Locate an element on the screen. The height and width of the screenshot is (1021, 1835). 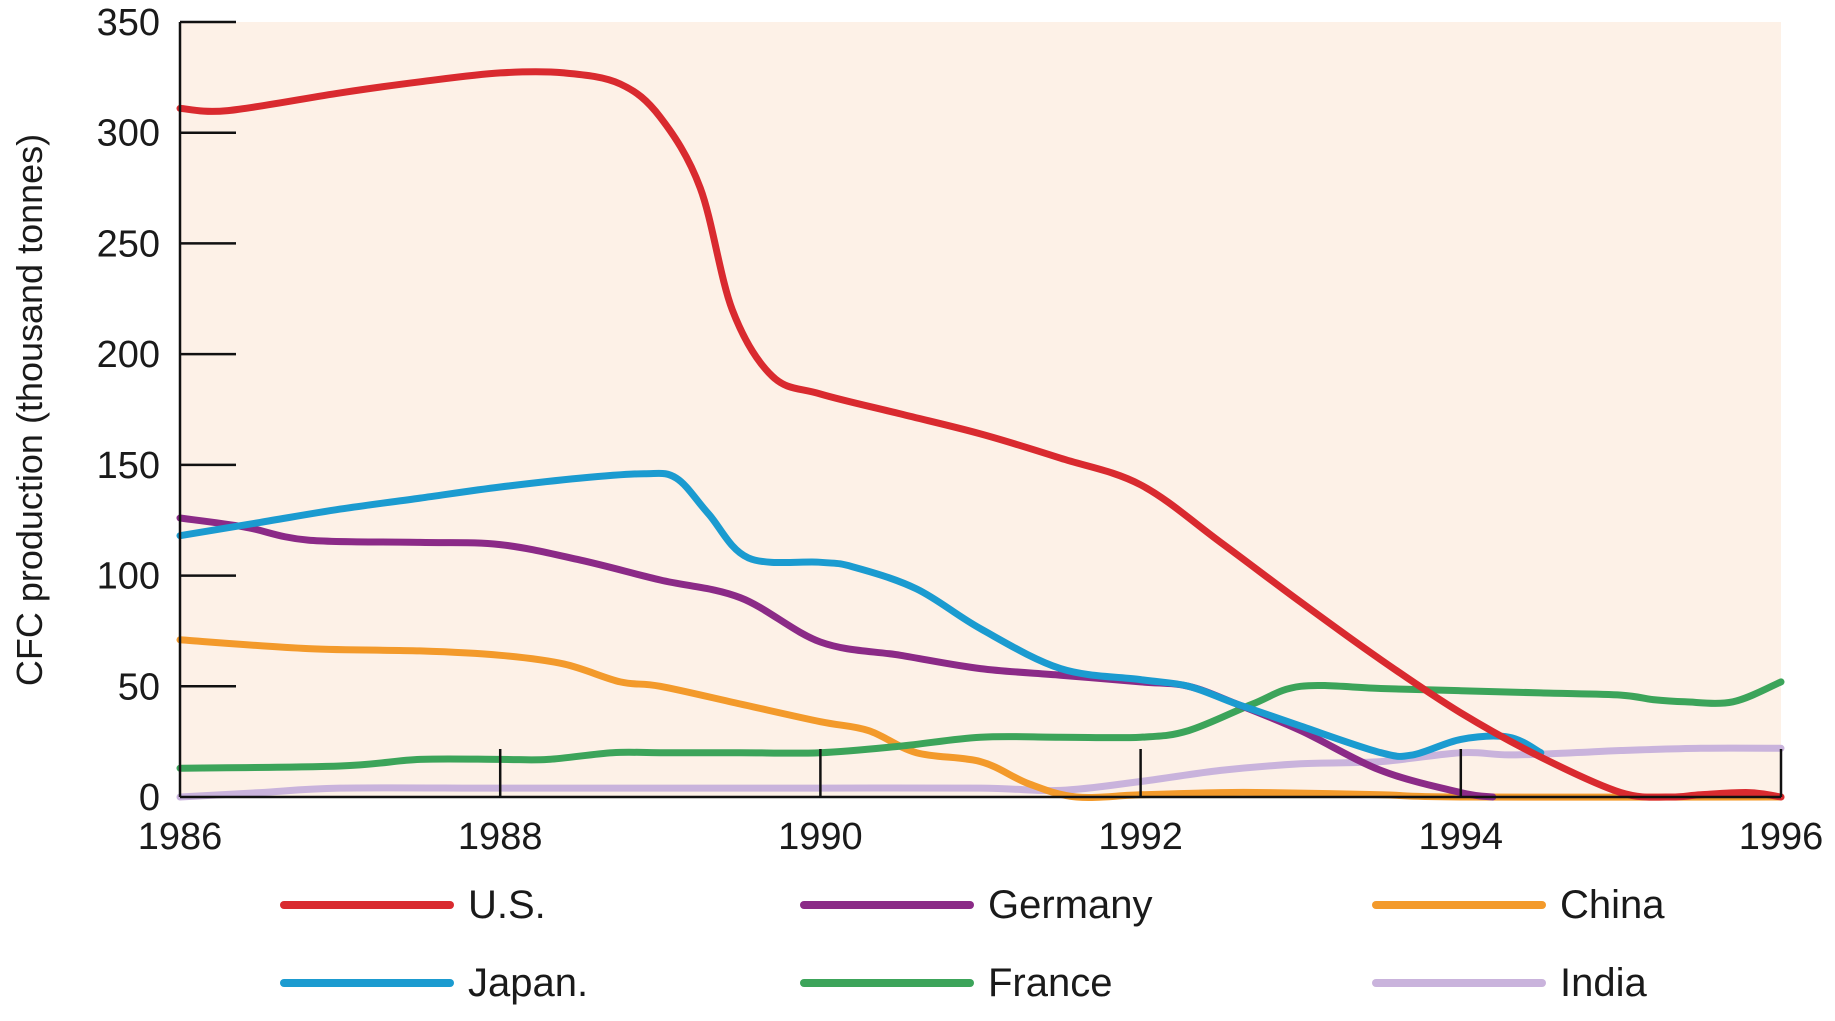
y-tick-label: 250 is located at coordinates (128, 244).